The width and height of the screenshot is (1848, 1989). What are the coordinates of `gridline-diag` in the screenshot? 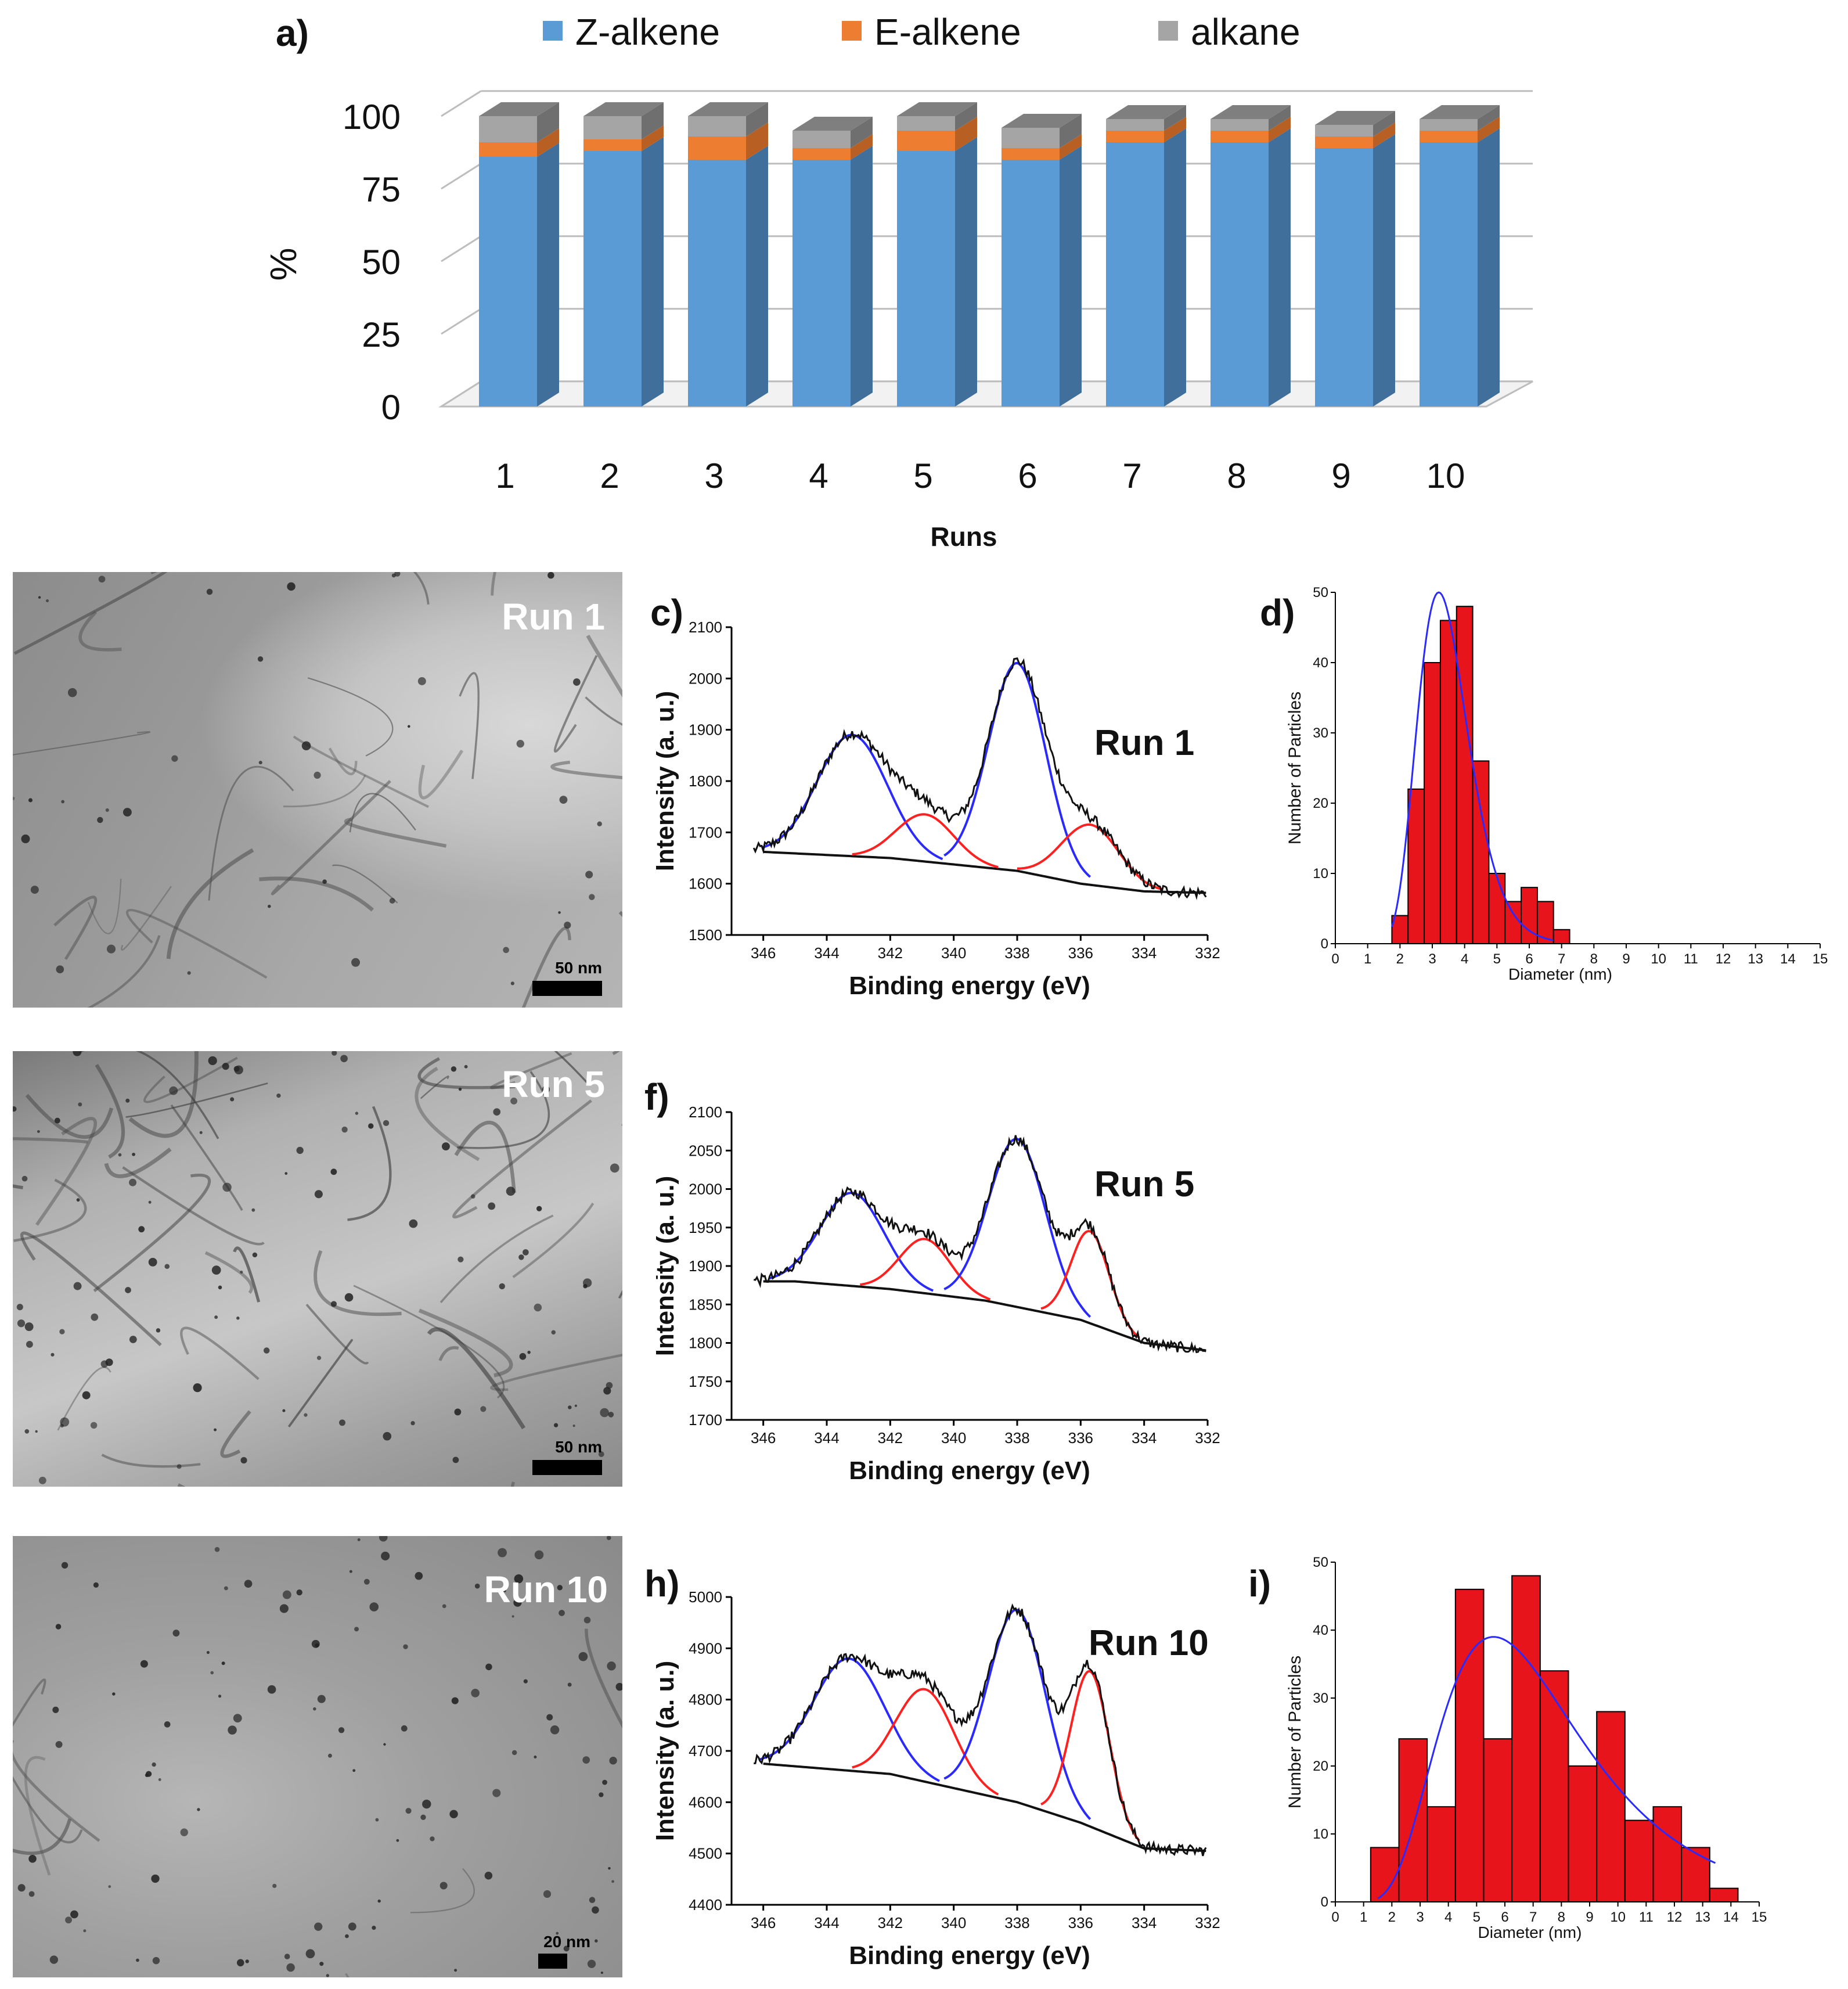 It's located at (461, 249).